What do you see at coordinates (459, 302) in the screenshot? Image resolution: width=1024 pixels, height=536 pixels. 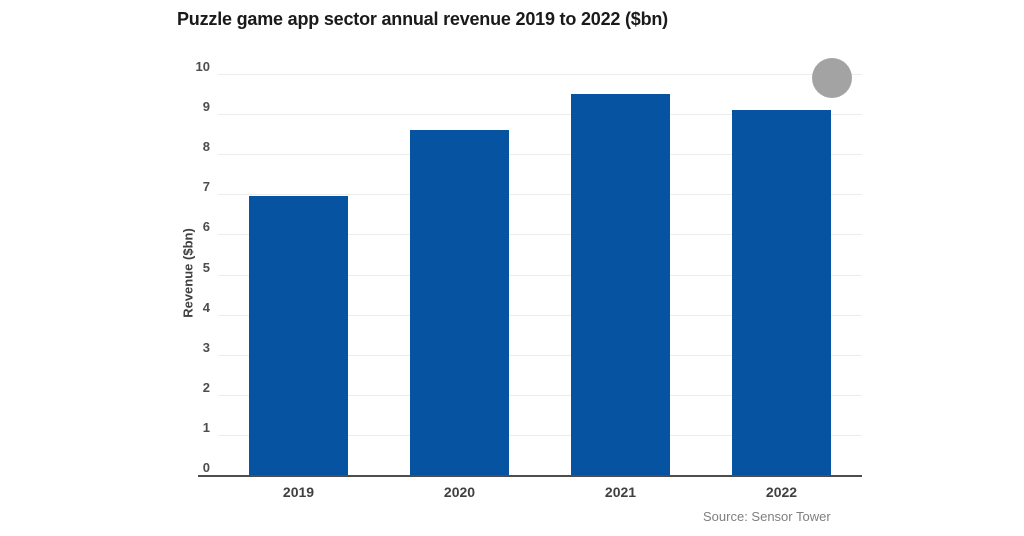 I see `bar-2020` at bounding box center [459, 302].